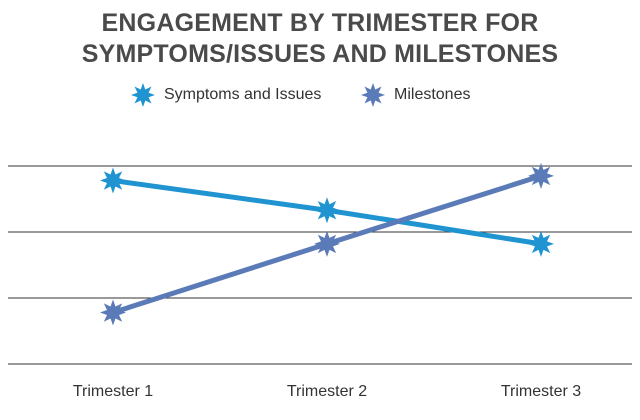 The width and height of the screenshot is (640, 420). Describe the element at coordinates (432, 94) in the screenshot. I see `legend-label-milestones: Milestones` at that location.